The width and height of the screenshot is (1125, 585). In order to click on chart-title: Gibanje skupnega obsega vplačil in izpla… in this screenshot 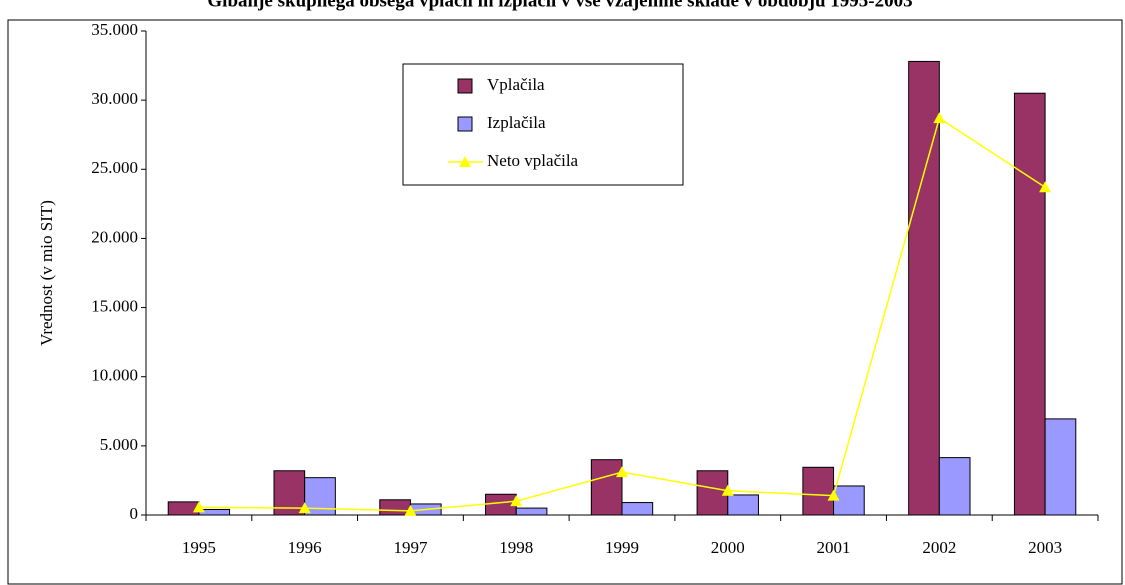, I will do `click(559, 5)`.